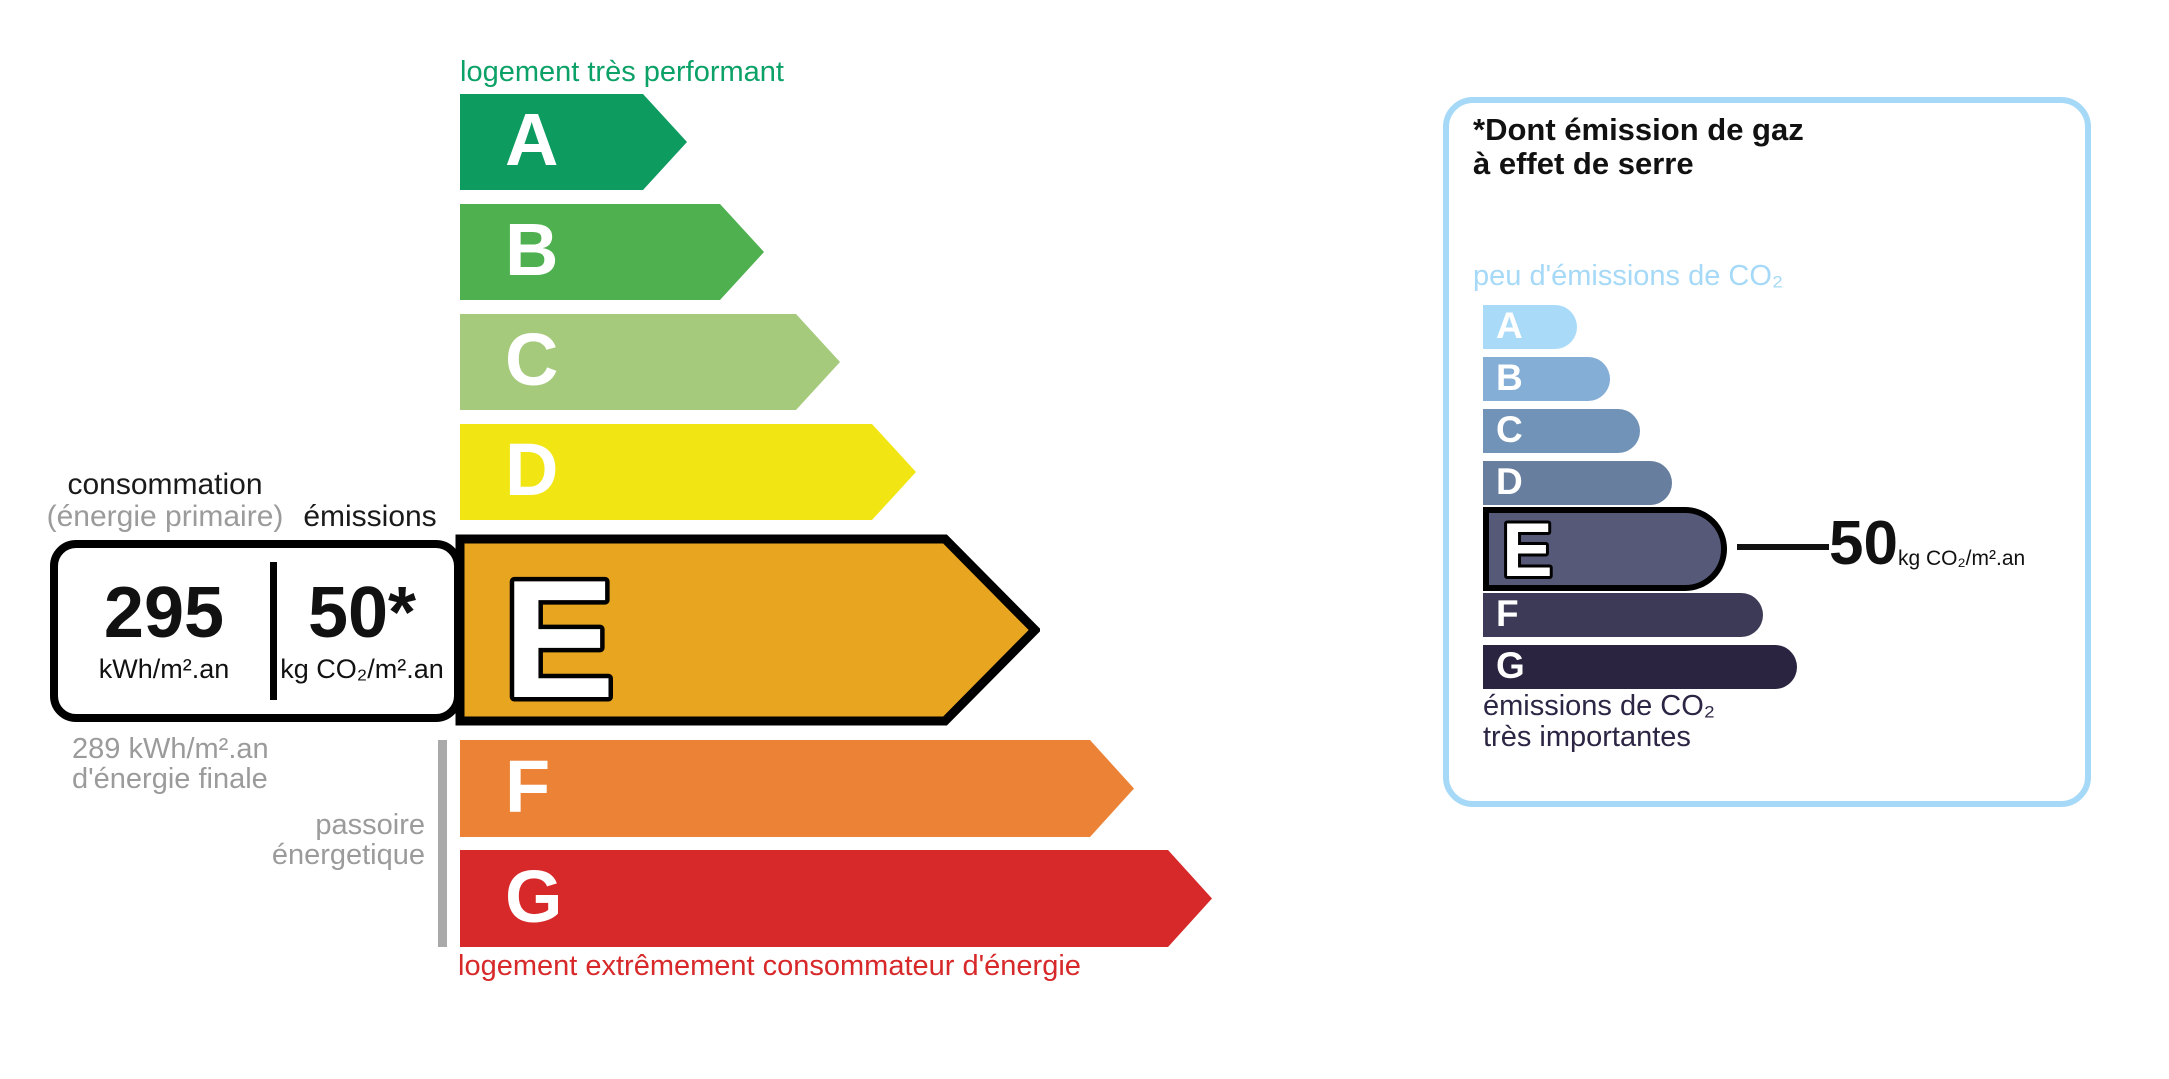 The height and width of the screenshot is (1079, 2169). I want to click on co2-class-bar-f: F, so click(1623, 615).